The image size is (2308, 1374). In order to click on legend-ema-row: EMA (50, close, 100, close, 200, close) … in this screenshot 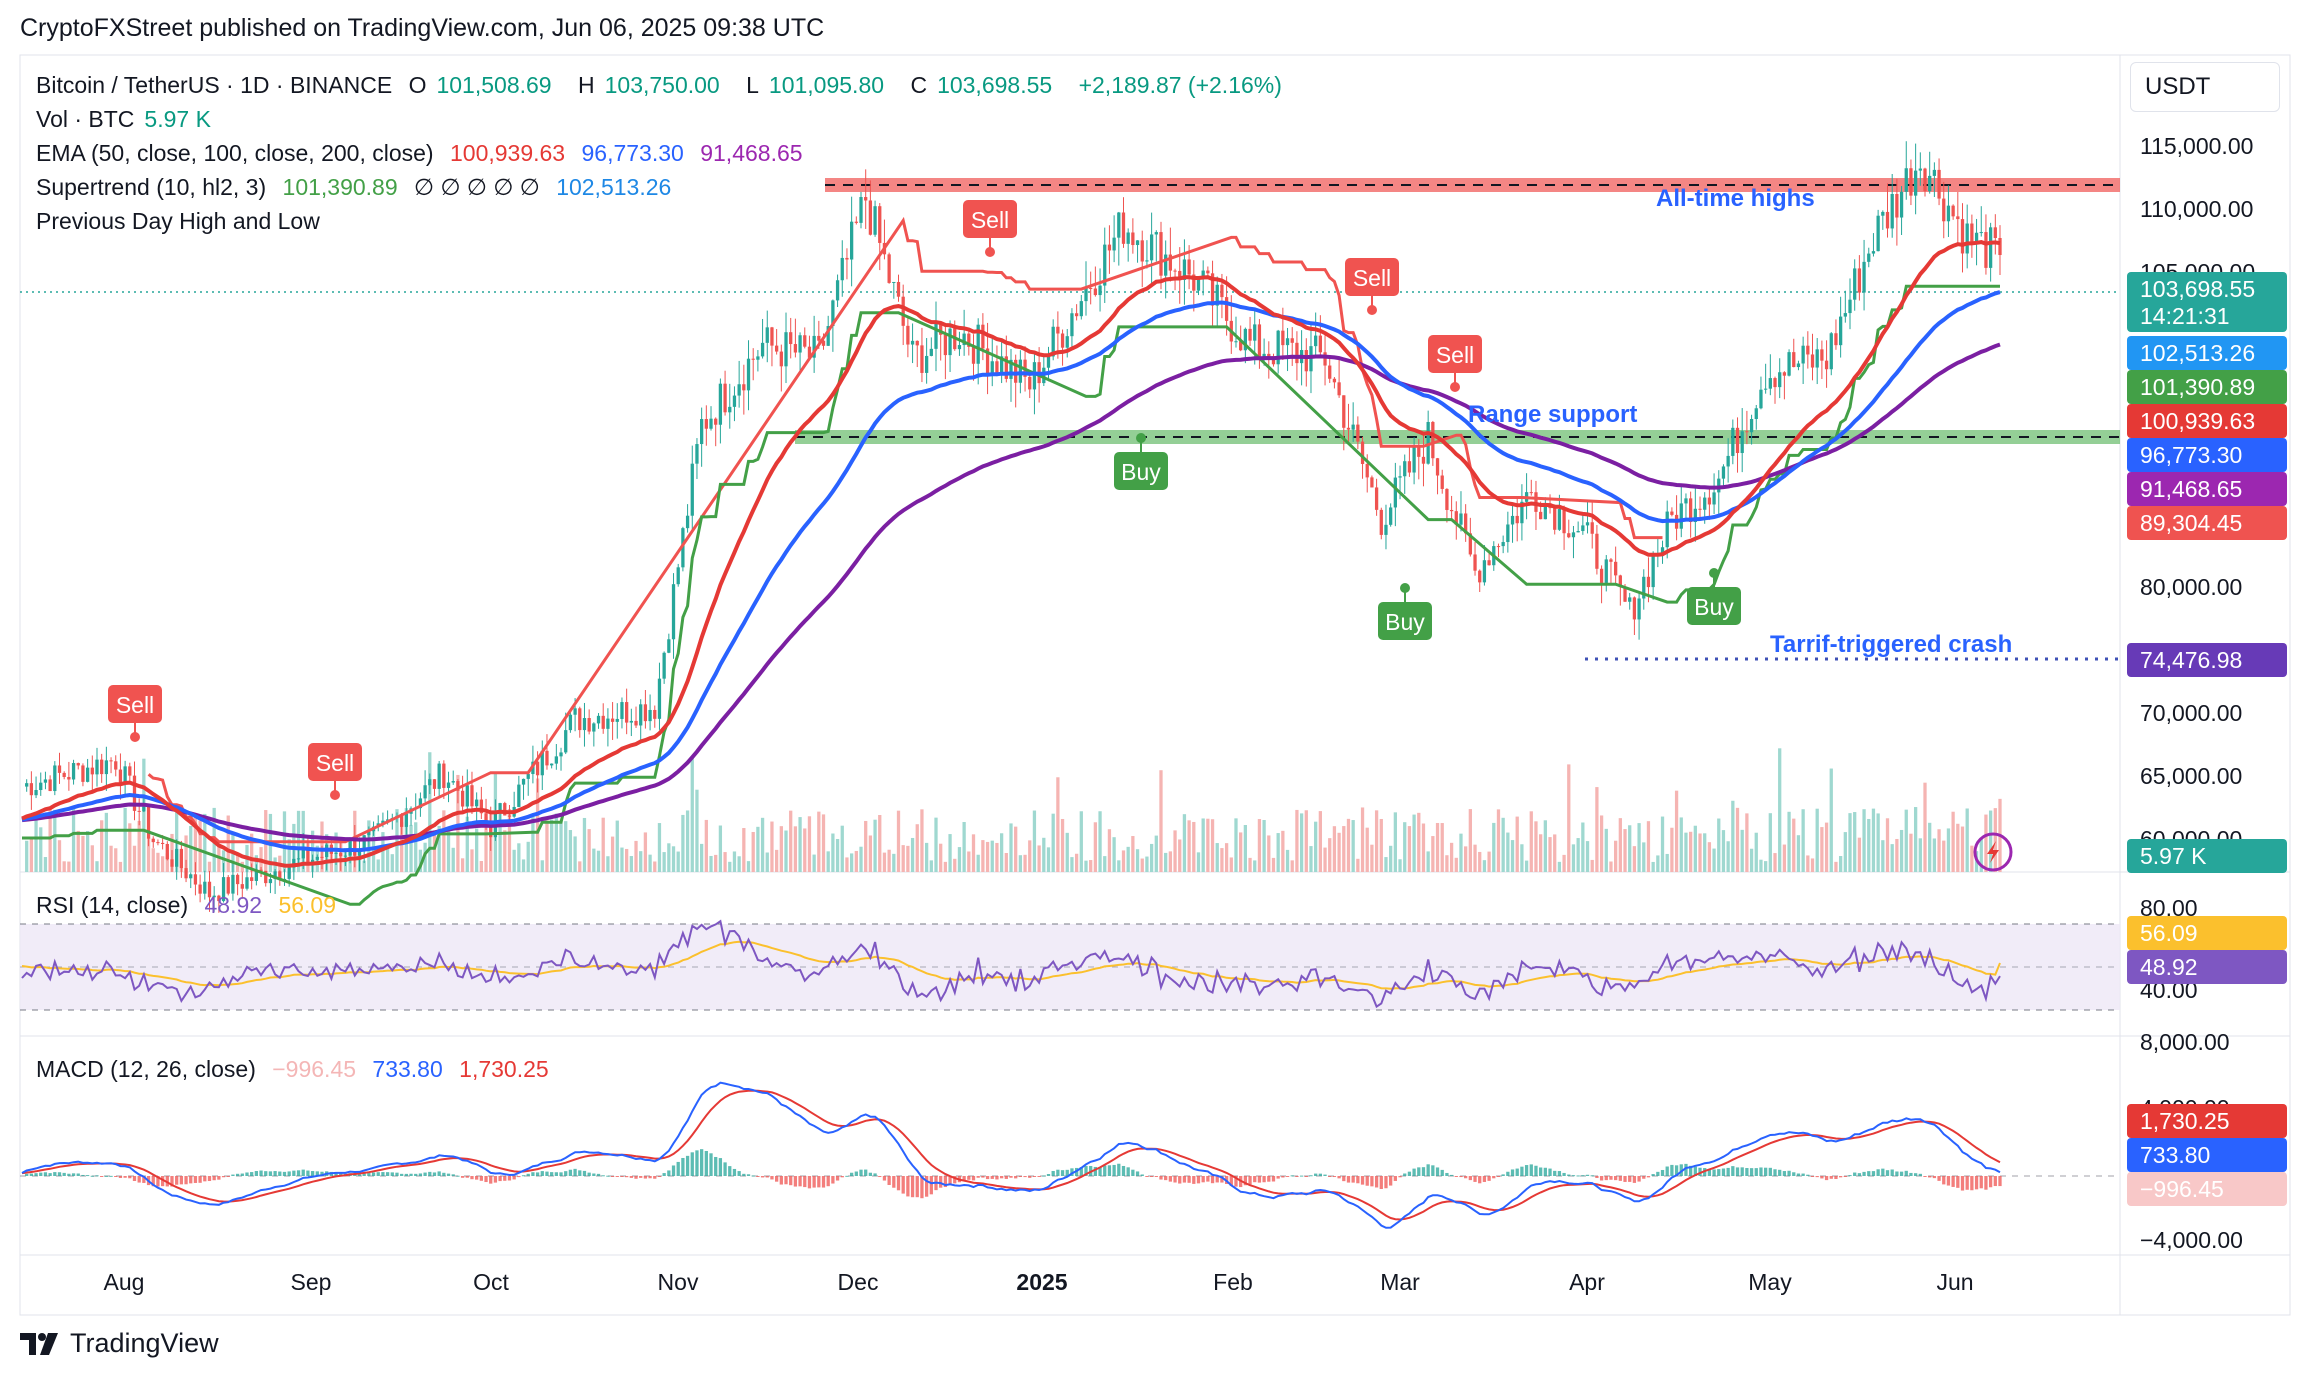, I will do `click(419, 153)`.